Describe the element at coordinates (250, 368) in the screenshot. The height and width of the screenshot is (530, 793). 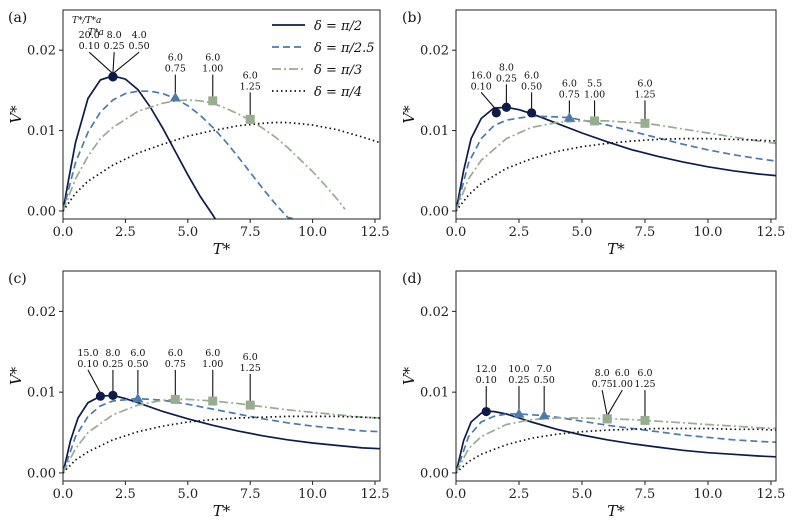
I see `annotation-value-ta: 1.25` at that location.